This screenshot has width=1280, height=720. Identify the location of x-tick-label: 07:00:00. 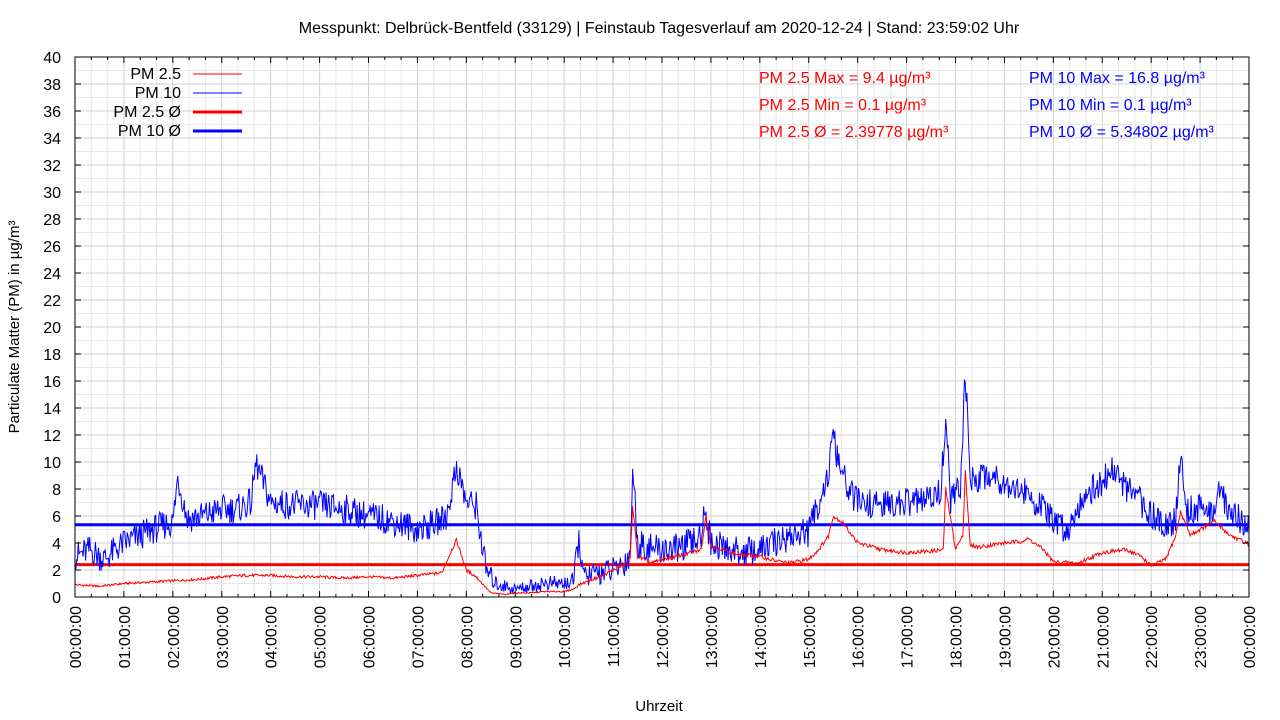
(418, 637).